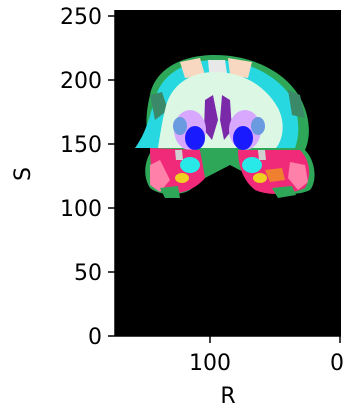  I want to click on y-axis: 0 50 100 150 200 250, so click(87, 177).